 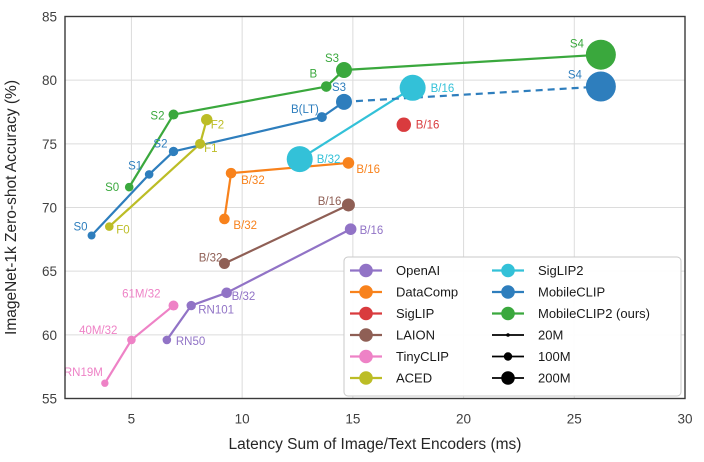 What do you see at coordinates (190, 342) in the screenshot?
I see `data-point-label: RN50` at bounding box center [190, 342].